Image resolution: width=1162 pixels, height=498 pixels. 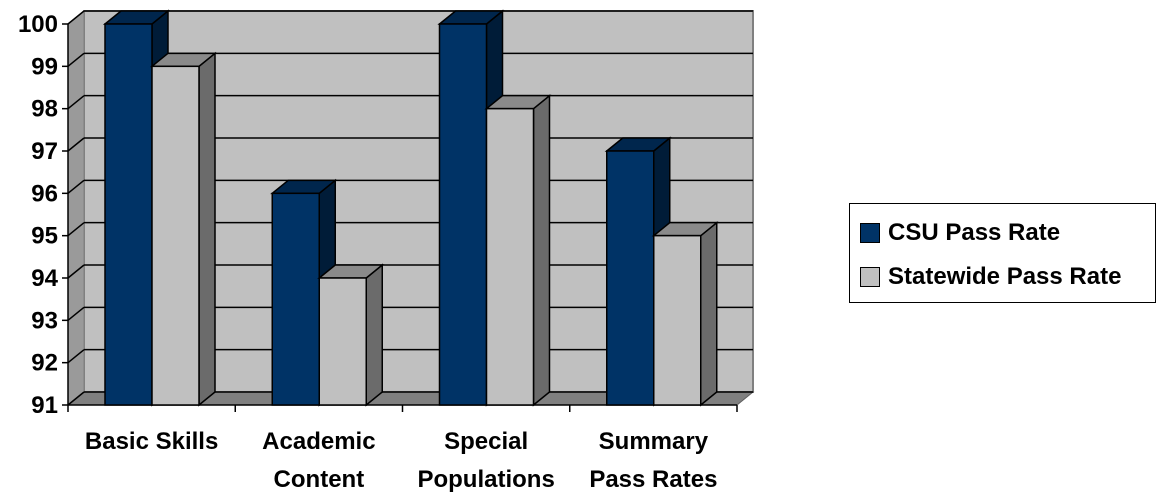 I want to click on x-category-label: Populations, so click(x=485, y=479).